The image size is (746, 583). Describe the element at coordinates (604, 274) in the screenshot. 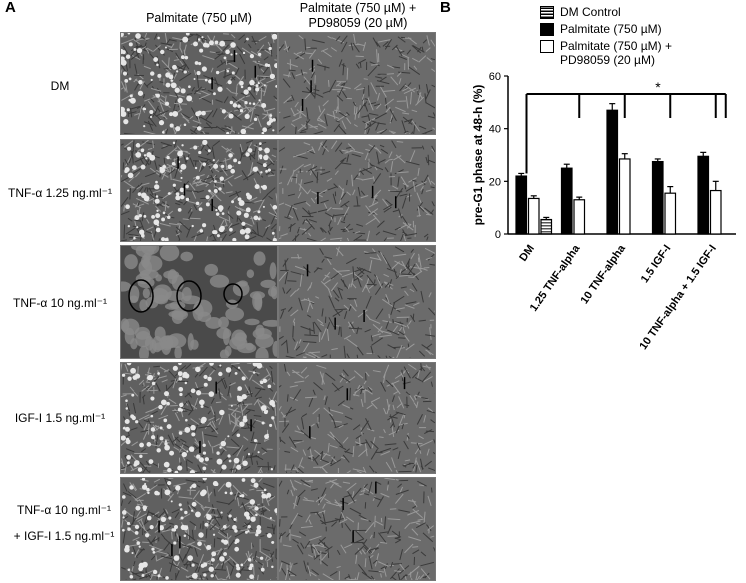

I see `x-tick-label: 10 TNF-alpha` at that location.